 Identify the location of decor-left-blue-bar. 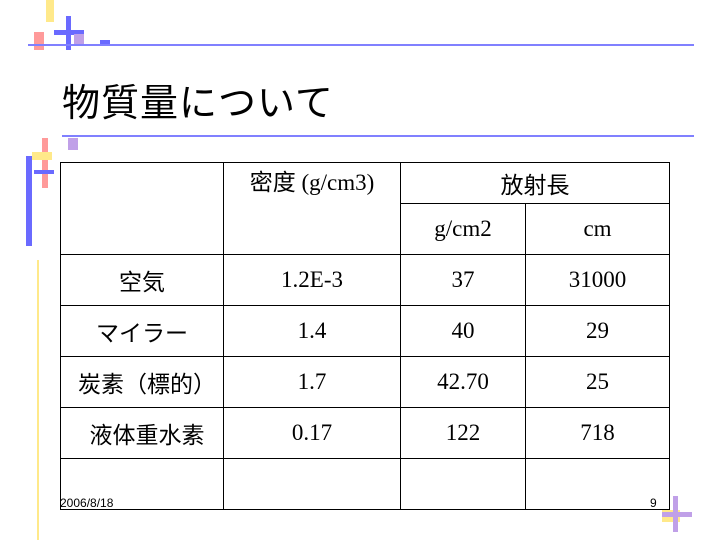
(29, 201).